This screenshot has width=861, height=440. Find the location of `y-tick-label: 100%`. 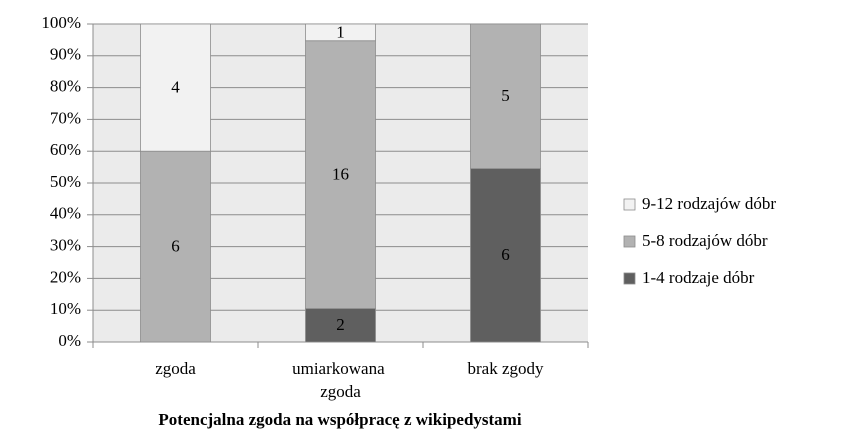

y-tick-label: 100% is located at coordinates (61, 22).